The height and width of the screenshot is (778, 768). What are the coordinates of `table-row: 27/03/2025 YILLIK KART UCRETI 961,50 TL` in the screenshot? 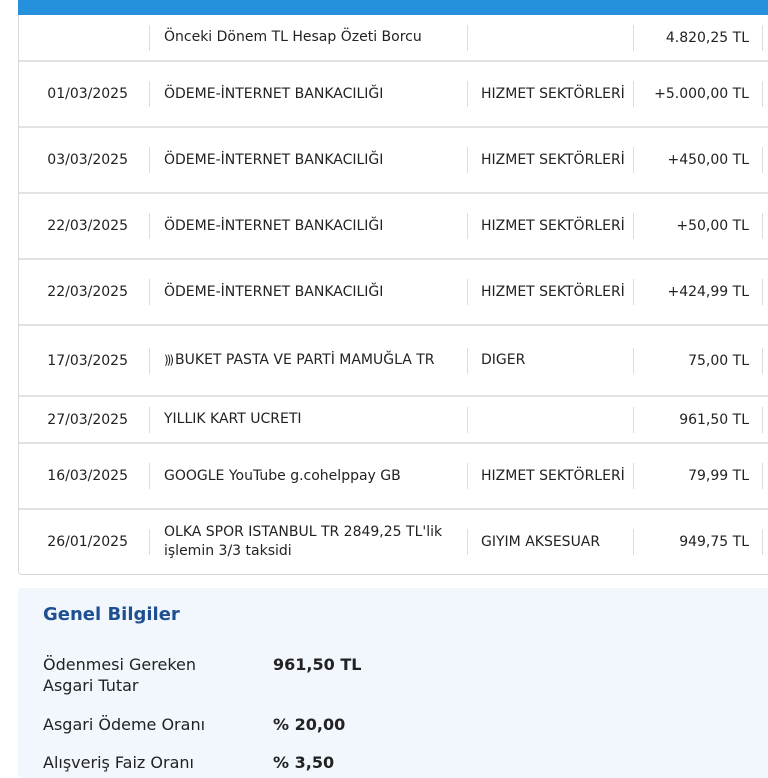 It's located at (393, 420).